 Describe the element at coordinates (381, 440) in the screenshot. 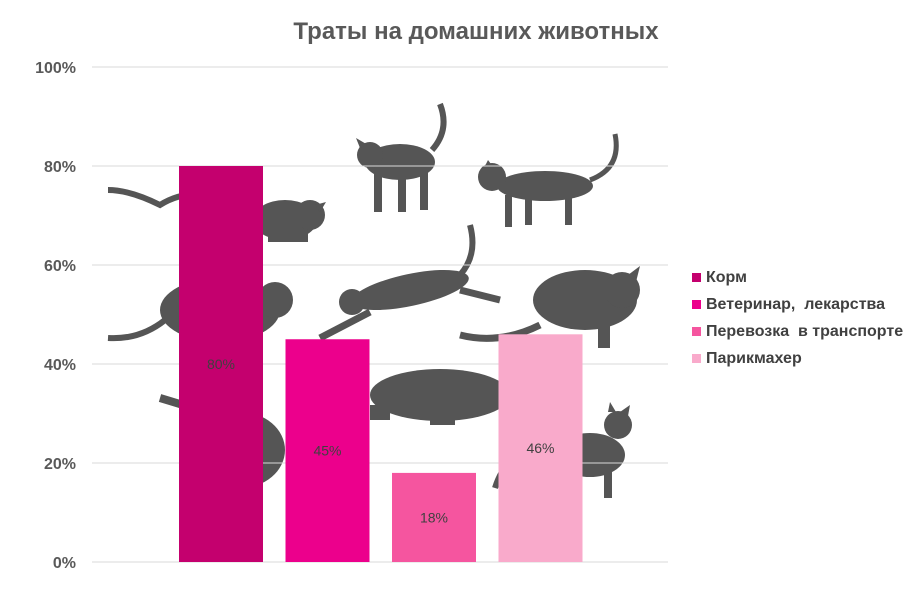

I see `data-labels: 80% 45% 18% 46%` at that location.